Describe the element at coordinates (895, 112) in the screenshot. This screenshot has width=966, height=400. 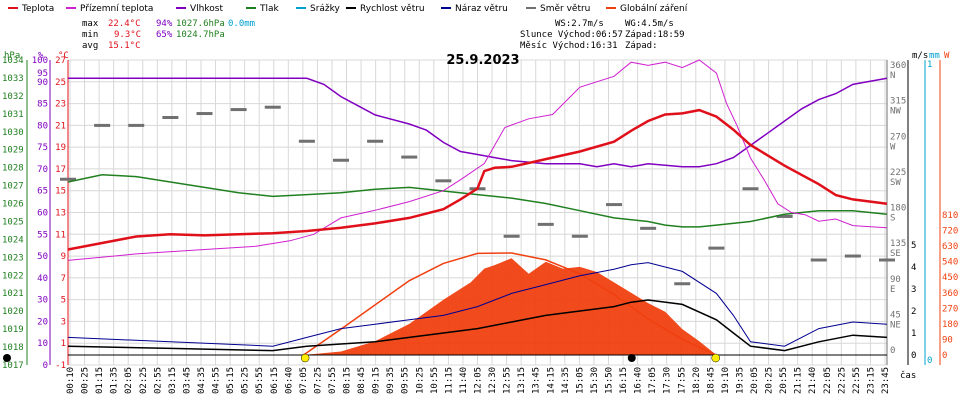
I see `direction-tick-name: NW` at that location.